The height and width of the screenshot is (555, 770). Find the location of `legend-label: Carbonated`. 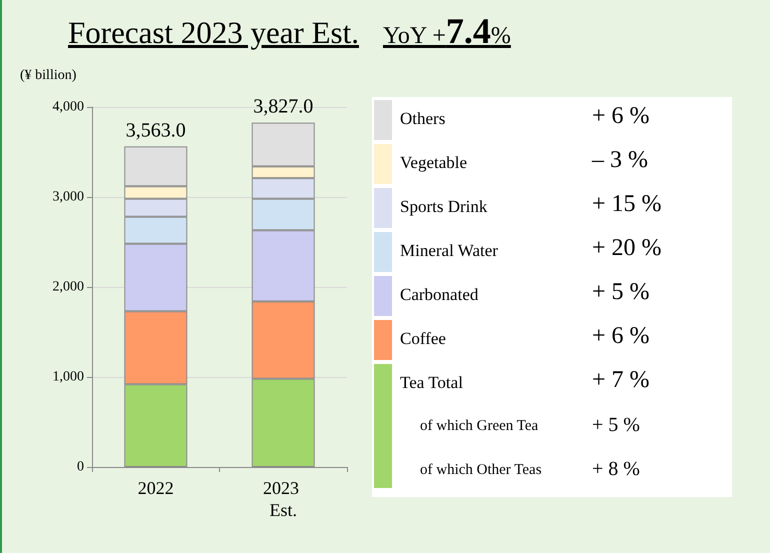

legend-label: Carbonated is located at coordinates (439, 295).